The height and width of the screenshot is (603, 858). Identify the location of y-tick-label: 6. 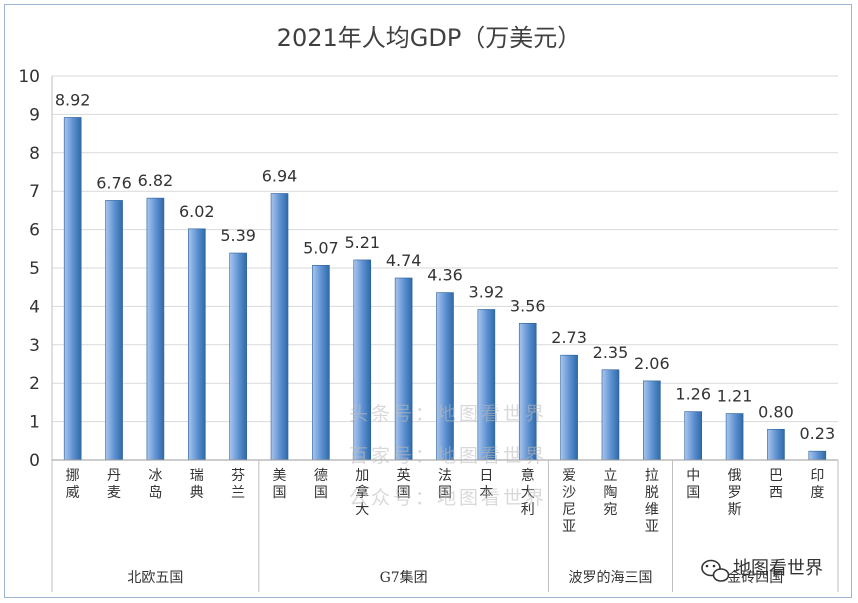
(34, 231).